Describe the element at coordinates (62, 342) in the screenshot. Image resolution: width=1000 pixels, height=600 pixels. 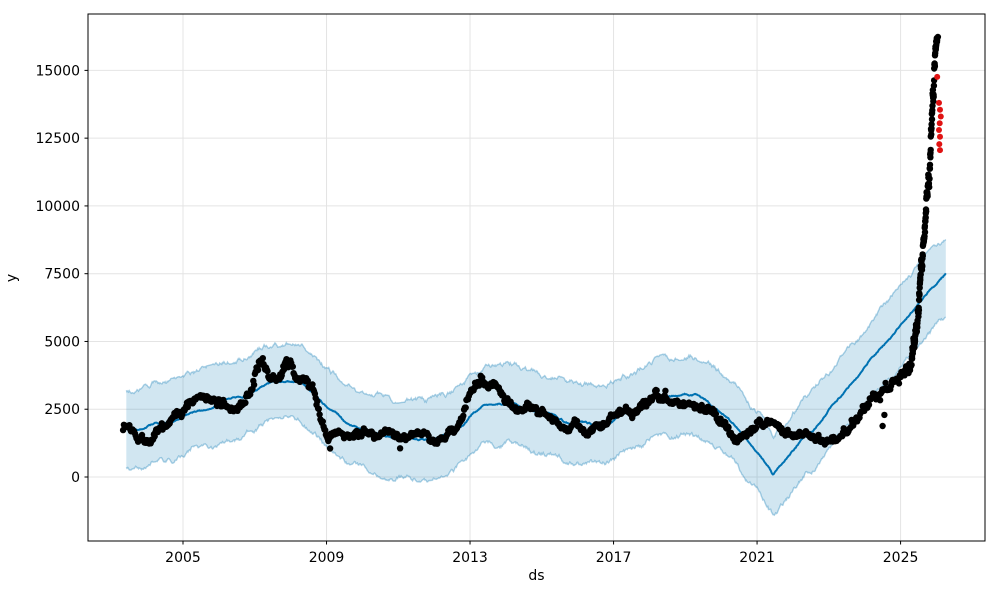
I see `y-tick-label: 5000` at that location.